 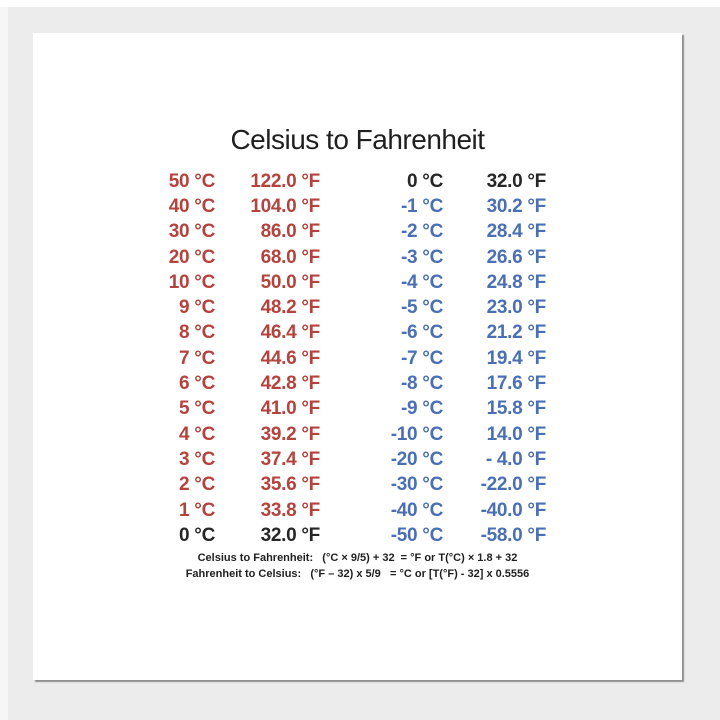 What do you see at coordinates (192, 181) in the screenshot?
I see `celsius-cell: 50 °C` at bounding box center [192, 181].